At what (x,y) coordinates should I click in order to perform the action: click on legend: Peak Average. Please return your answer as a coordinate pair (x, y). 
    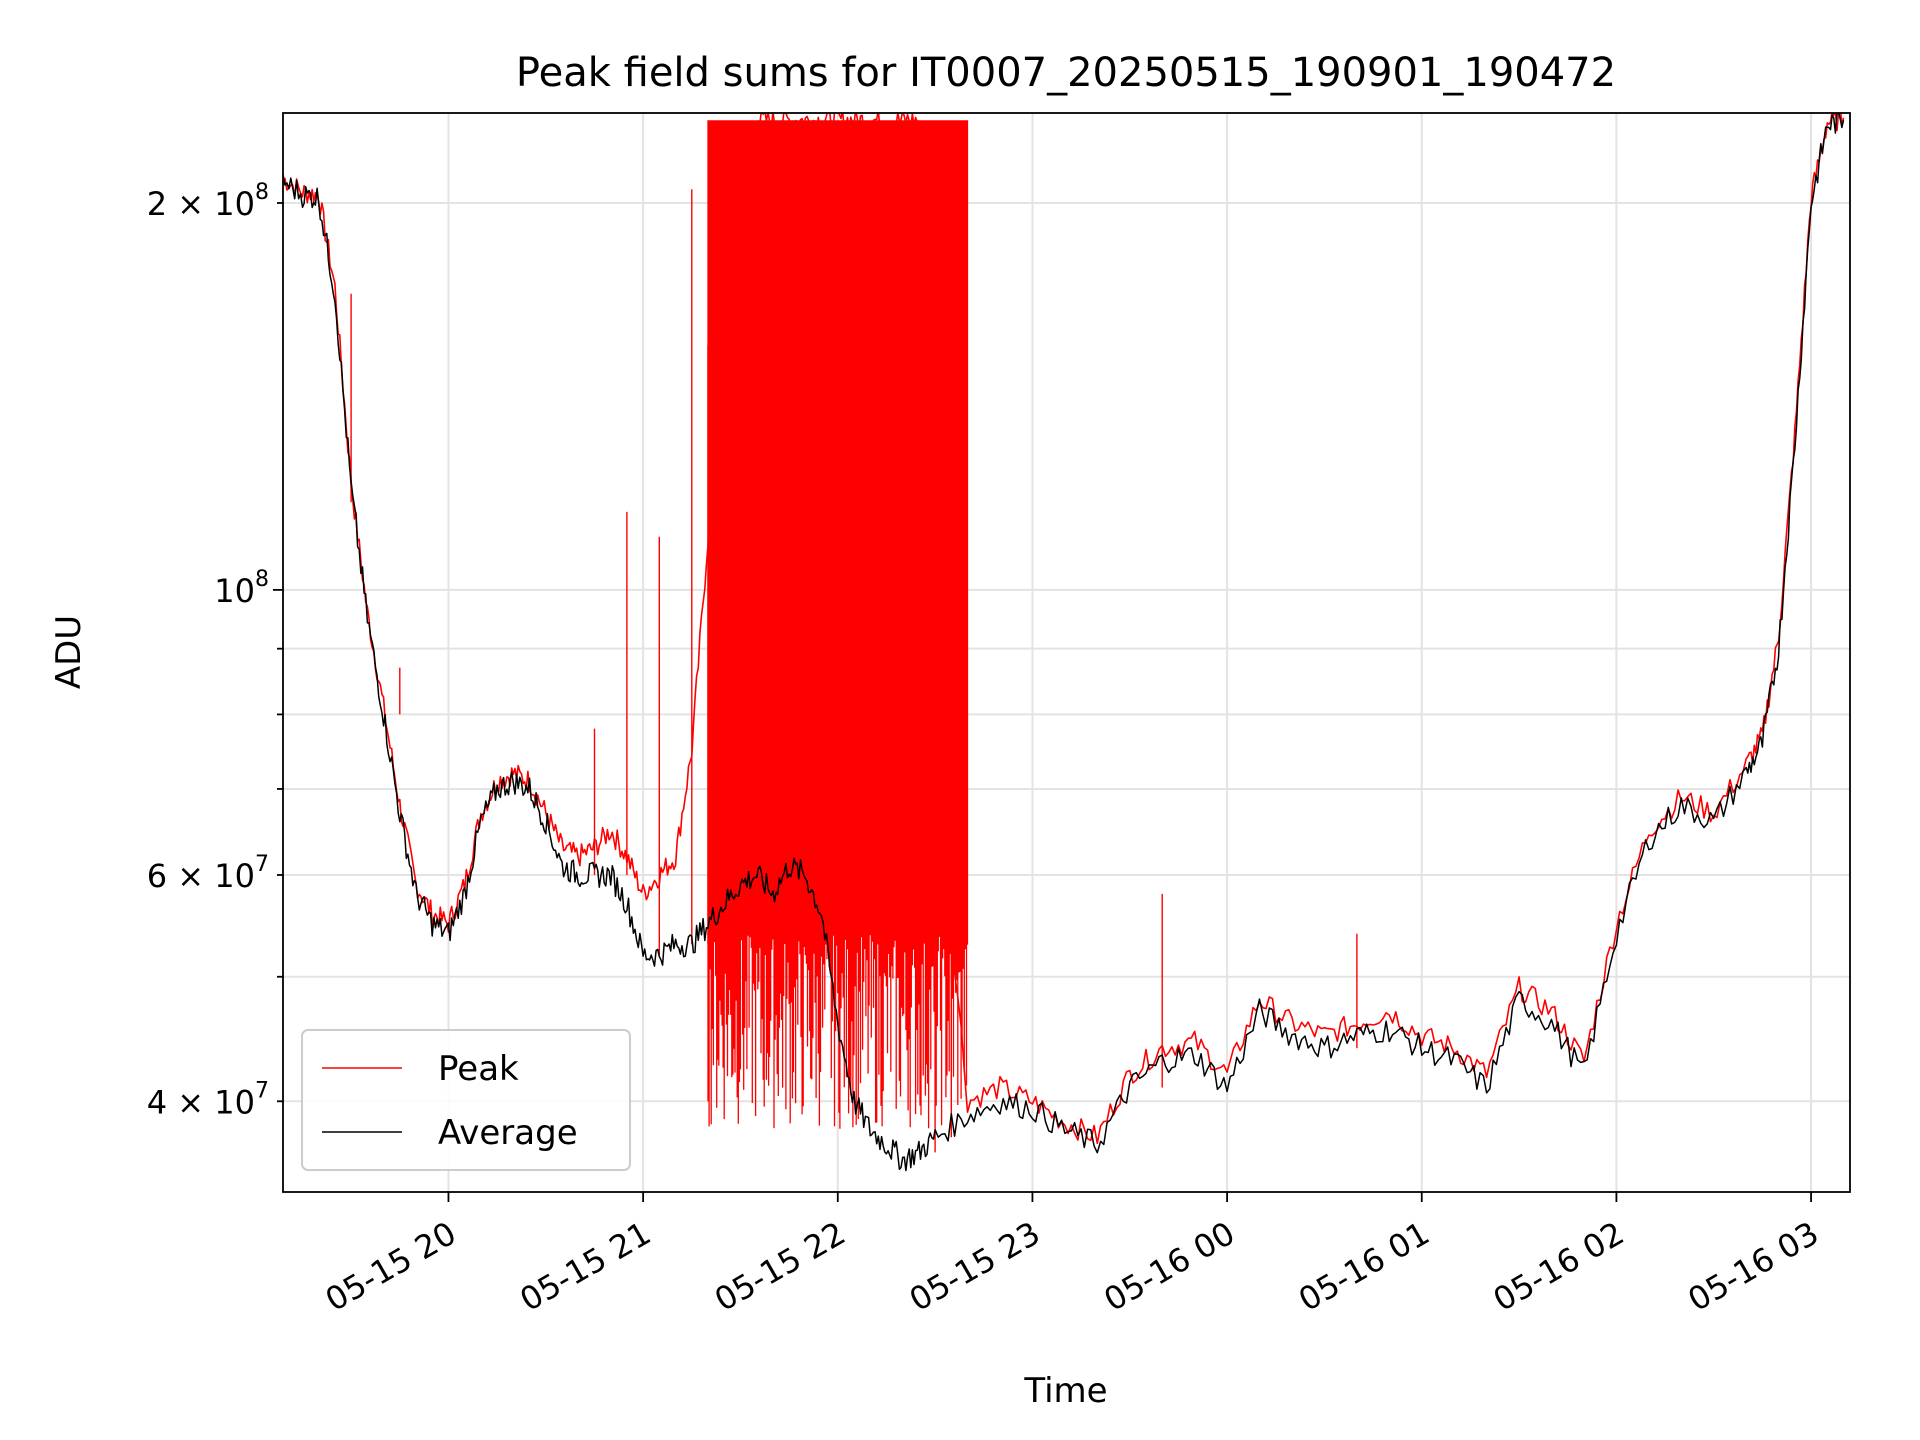
    Looking at the image, I should click on (466, 1100).